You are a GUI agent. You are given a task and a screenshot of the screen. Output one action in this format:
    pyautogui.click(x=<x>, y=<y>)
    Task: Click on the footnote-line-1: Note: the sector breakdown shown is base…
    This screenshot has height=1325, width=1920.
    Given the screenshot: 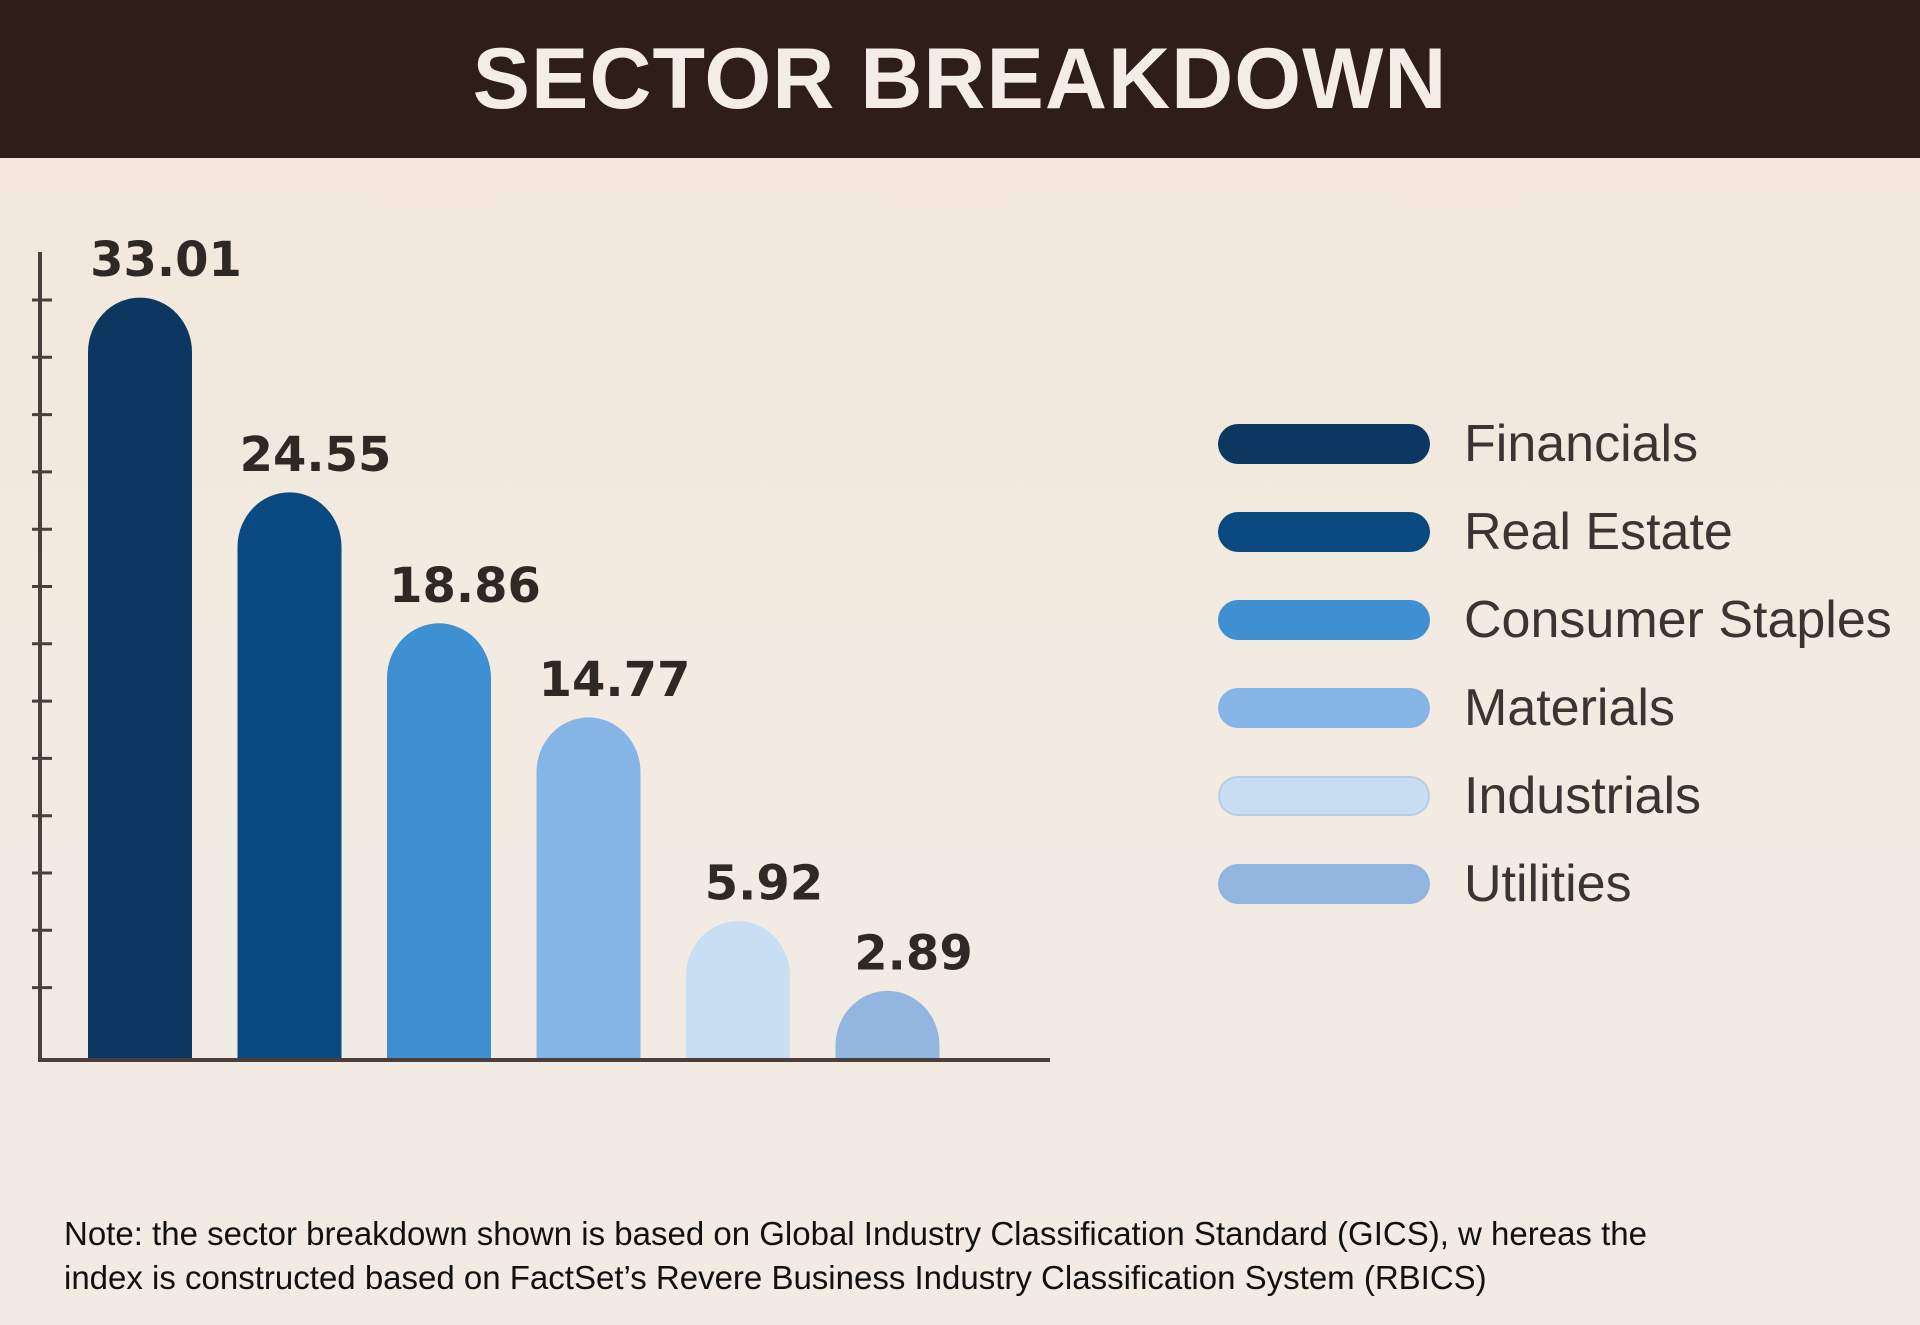 What is the action you would take?
    pyautogui.click(x=855, y=1233)
    